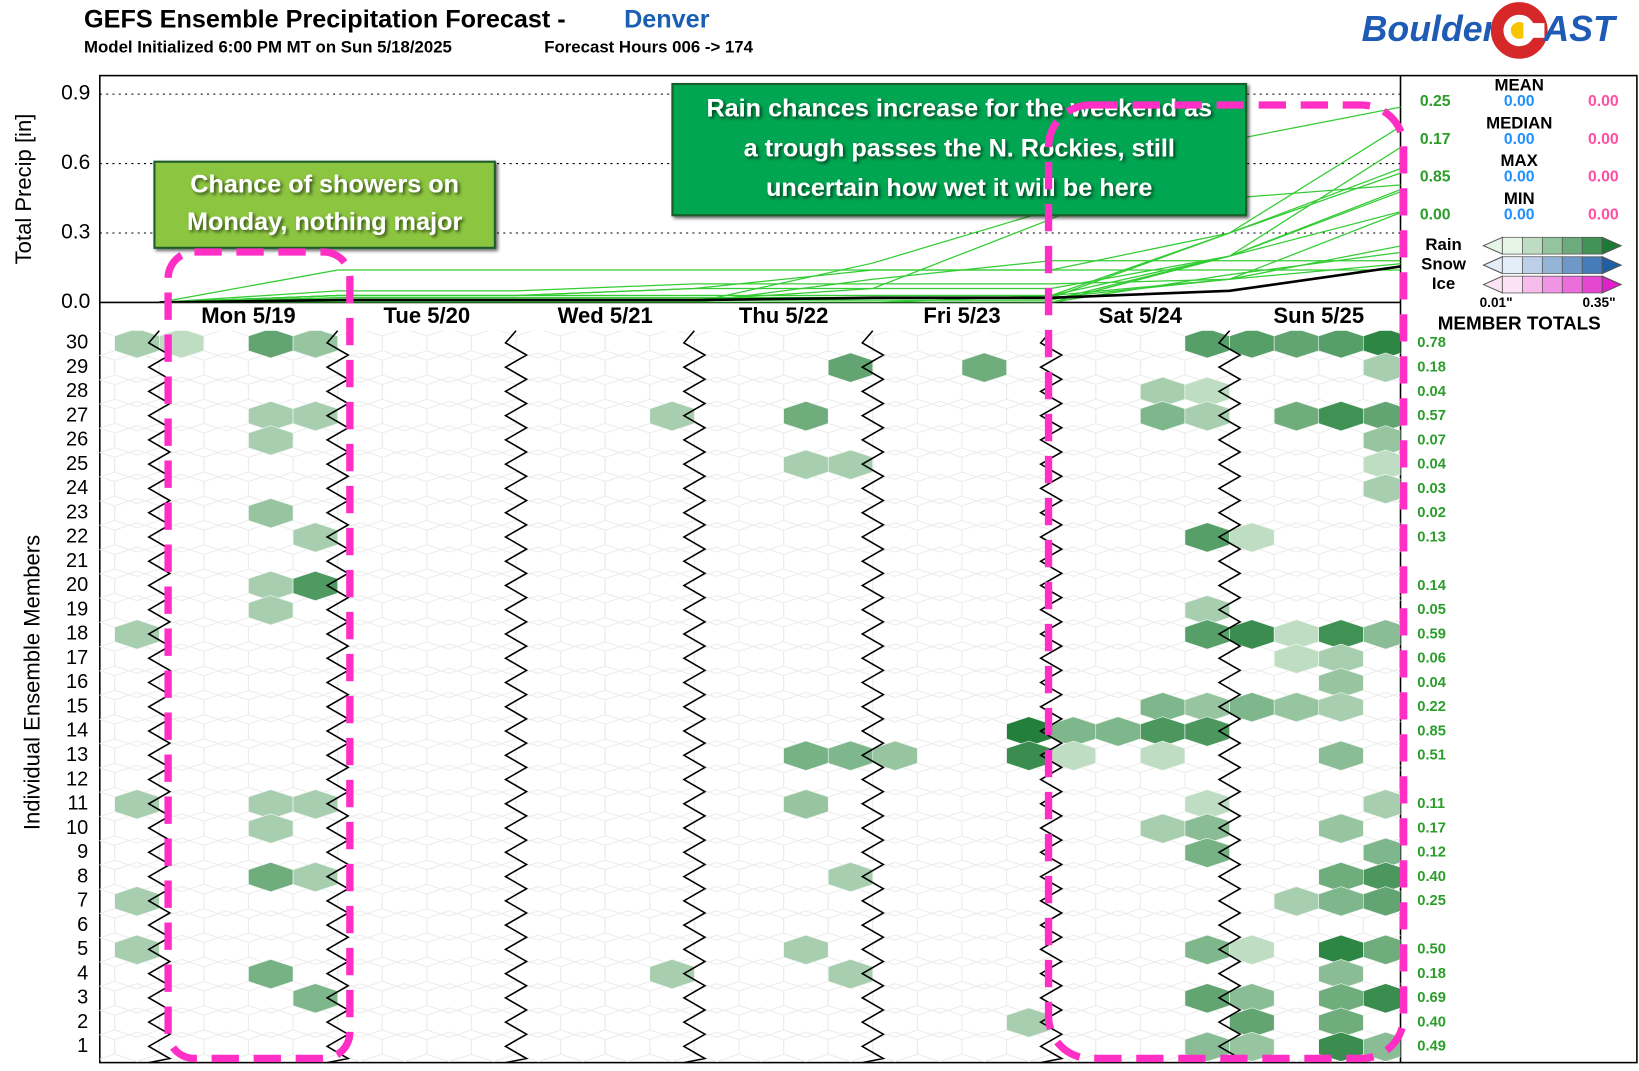 This screenshot has width=1639, height=1071. I want to click on members-axis-label: Individual Ensemble Members, so click(31, 682).